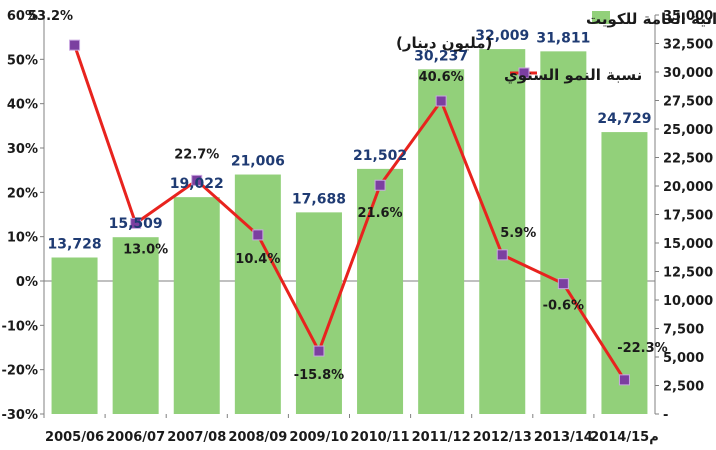 Image resolution: width=716 pixels, height=450 pixels. What do you see at coordinates (688, 130) in the screenshot?
I see `right-tick-label: 25,000` at bounding box center [688, 130].